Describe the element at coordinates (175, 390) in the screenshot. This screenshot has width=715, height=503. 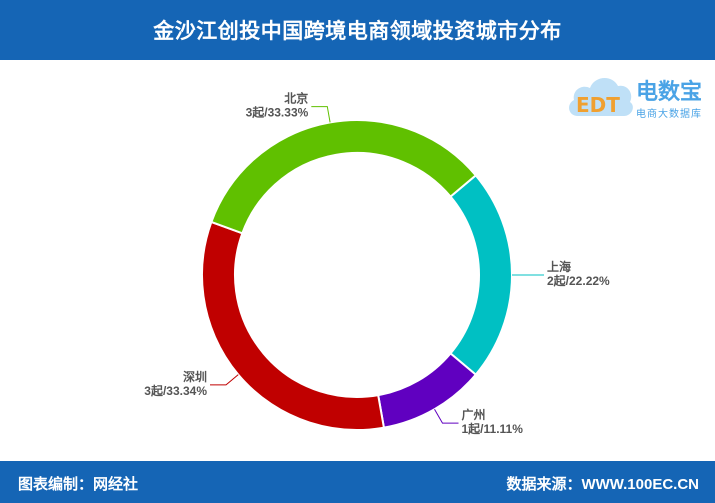
I see `slice-value-label-2: 3起/33.34%` at that location.